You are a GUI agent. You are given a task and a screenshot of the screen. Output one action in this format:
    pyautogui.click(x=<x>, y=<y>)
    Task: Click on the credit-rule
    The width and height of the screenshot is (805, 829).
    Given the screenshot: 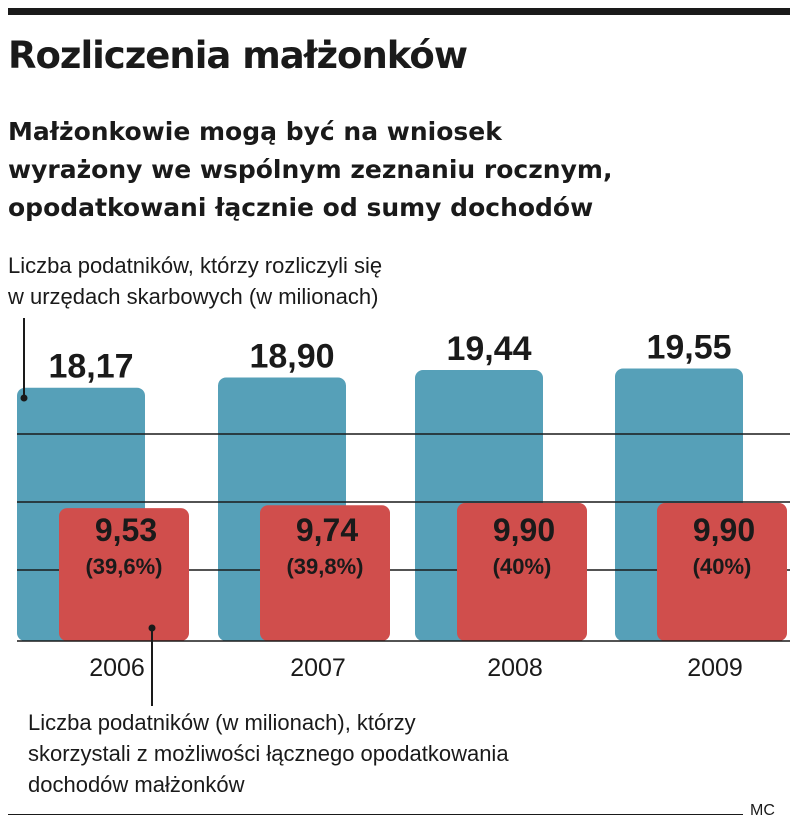 What is the action you would take?
    pyautogui.click(x=375, y=814)
    